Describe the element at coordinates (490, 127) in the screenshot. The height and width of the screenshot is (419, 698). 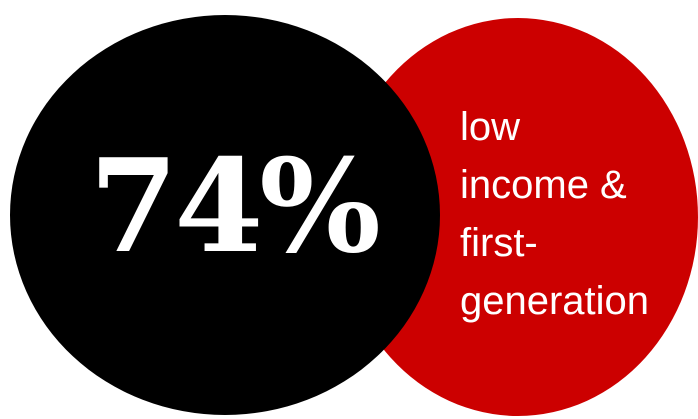
I see `description-line-1: low` at that location.